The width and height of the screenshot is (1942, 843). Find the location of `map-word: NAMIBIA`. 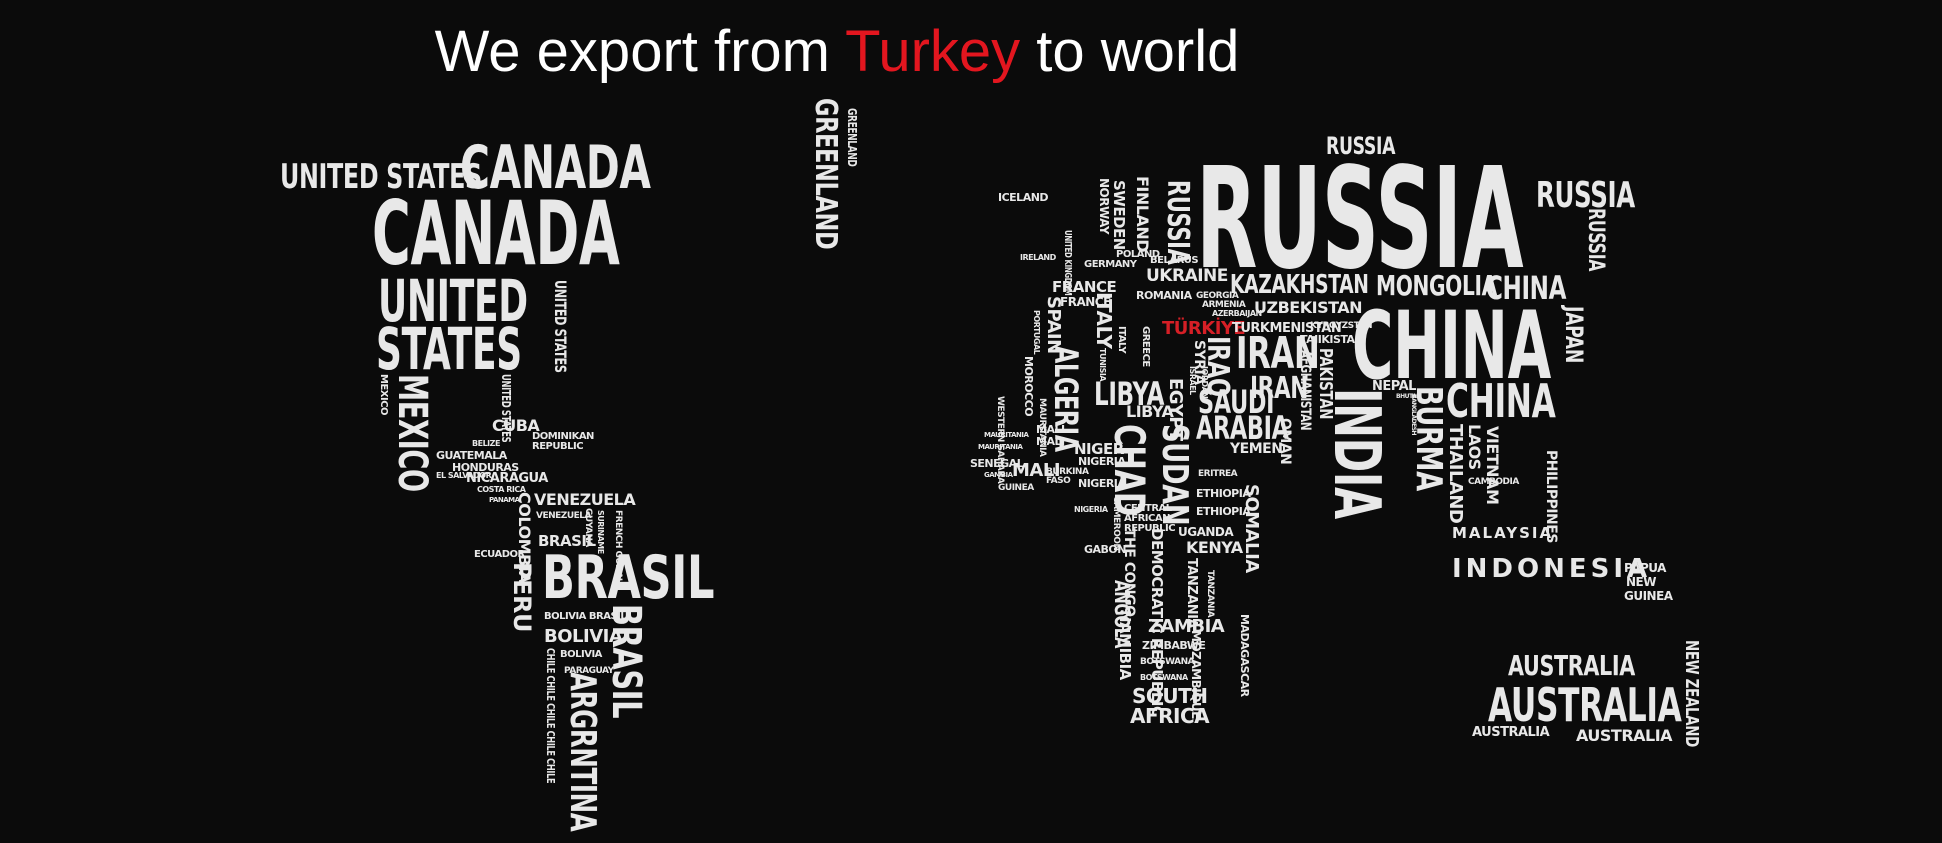

map-word: NAMIBIA is located at coordinates (1125, 645).